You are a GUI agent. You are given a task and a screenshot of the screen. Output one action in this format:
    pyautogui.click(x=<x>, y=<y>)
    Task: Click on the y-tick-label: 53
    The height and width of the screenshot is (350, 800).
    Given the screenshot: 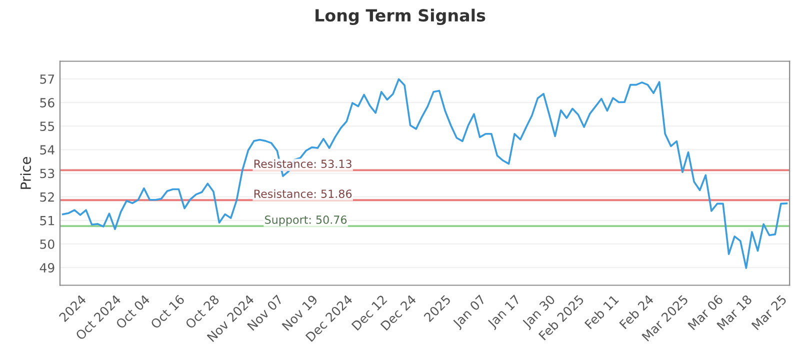 What is the action you would take?
    pyautogui.click(x=47, y=173)
    